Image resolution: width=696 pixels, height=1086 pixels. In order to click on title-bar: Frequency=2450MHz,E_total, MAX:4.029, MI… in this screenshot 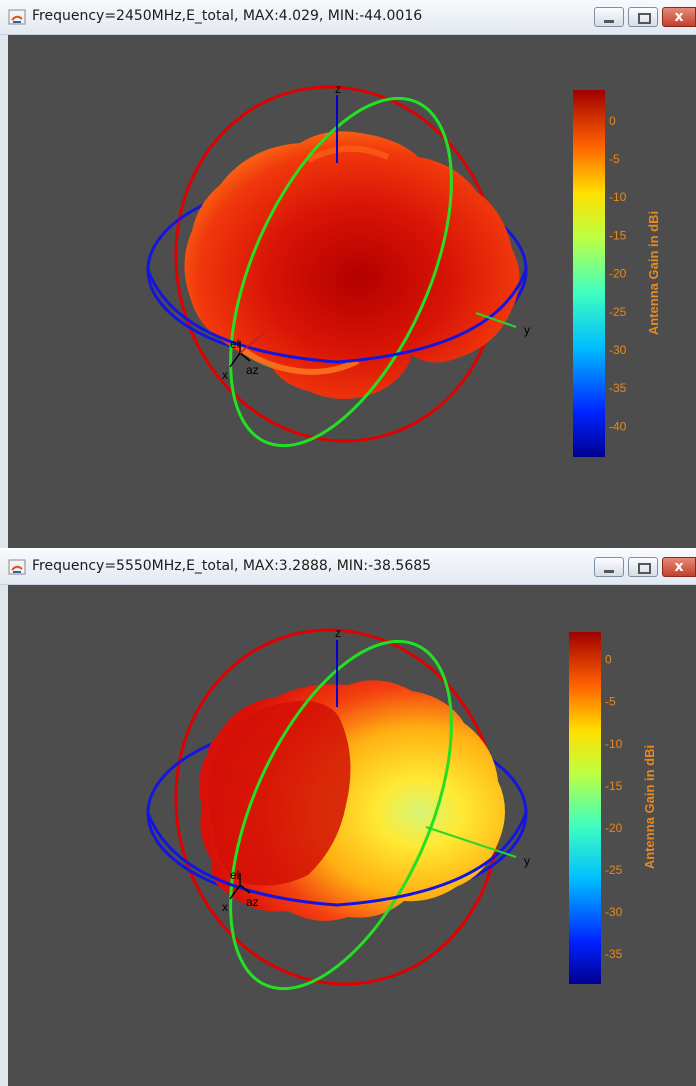, I will do `click(348, 17)`.